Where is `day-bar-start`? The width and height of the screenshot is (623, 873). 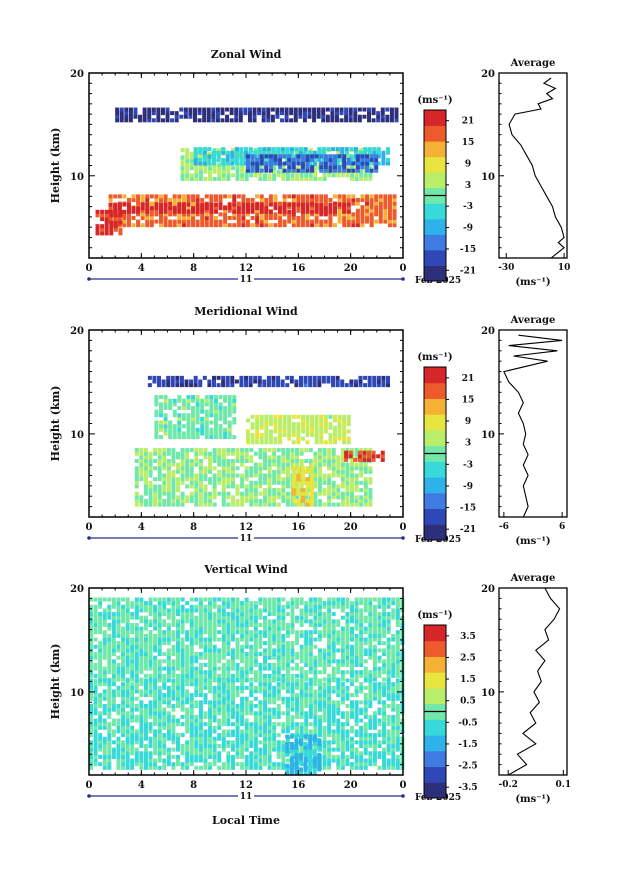
day-bar-start is located at coordinates (89, 279).